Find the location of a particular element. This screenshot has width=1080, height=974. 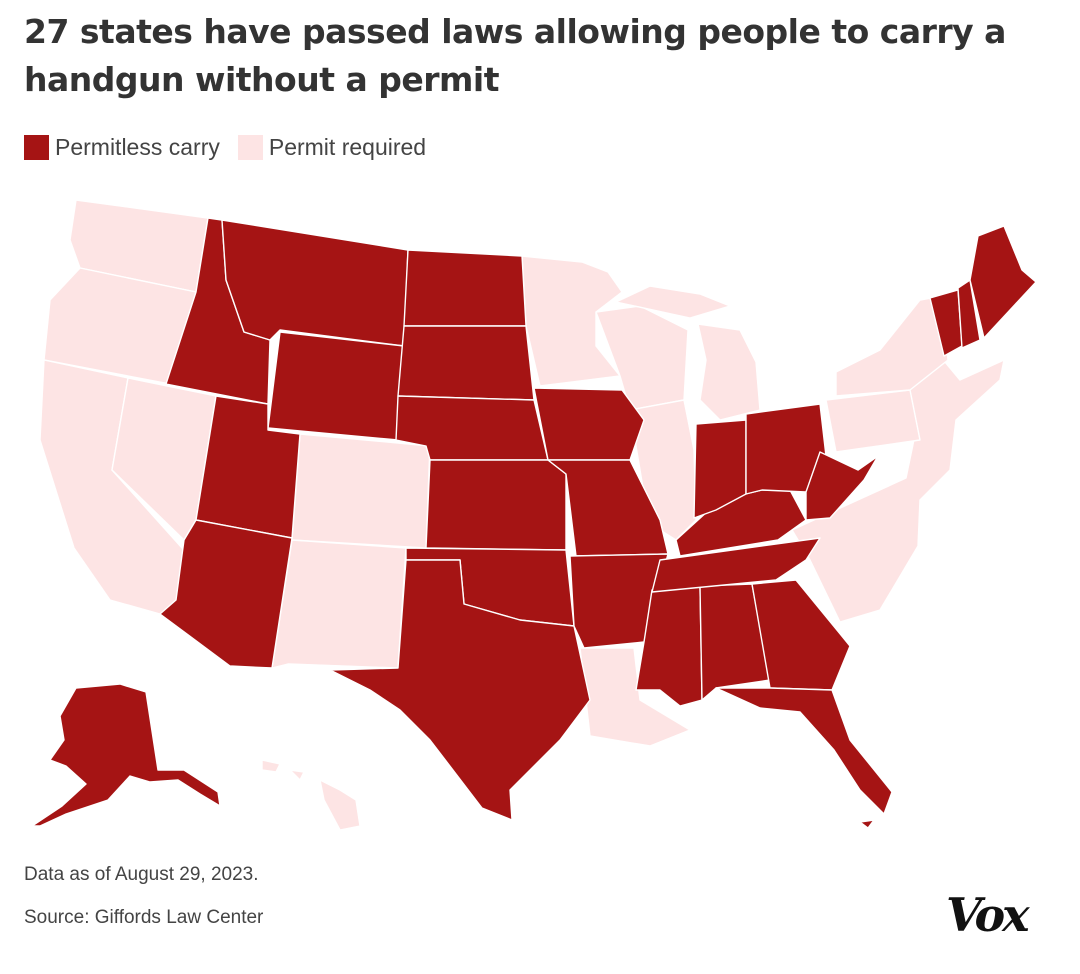

legend-swatch-permit is located at coordinates (250, 147).